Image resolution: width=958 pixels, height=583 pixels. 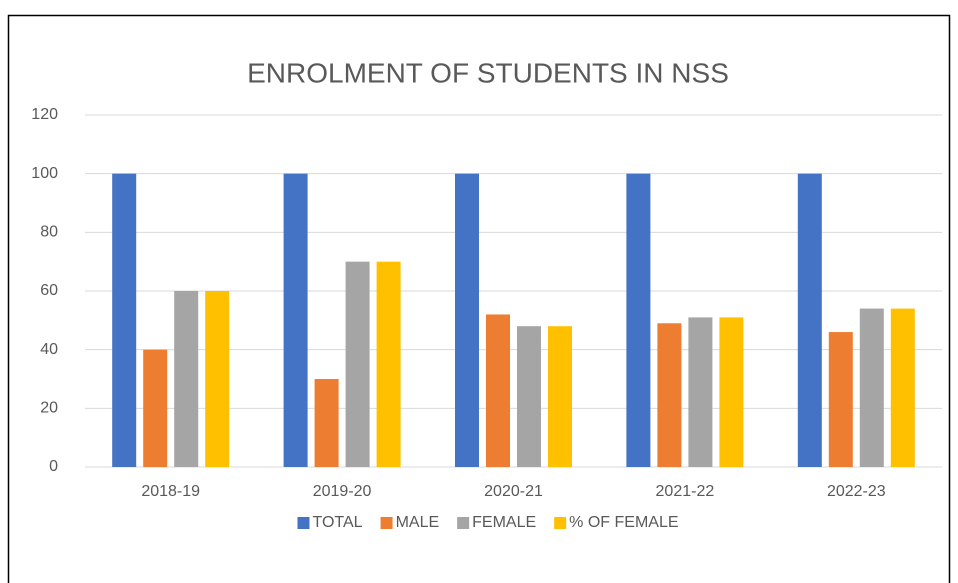 What do you see at coordinates (685, 491) in the screenshot?
I see `x-tick-label: 2021-22` at bounding box center [685, 491].